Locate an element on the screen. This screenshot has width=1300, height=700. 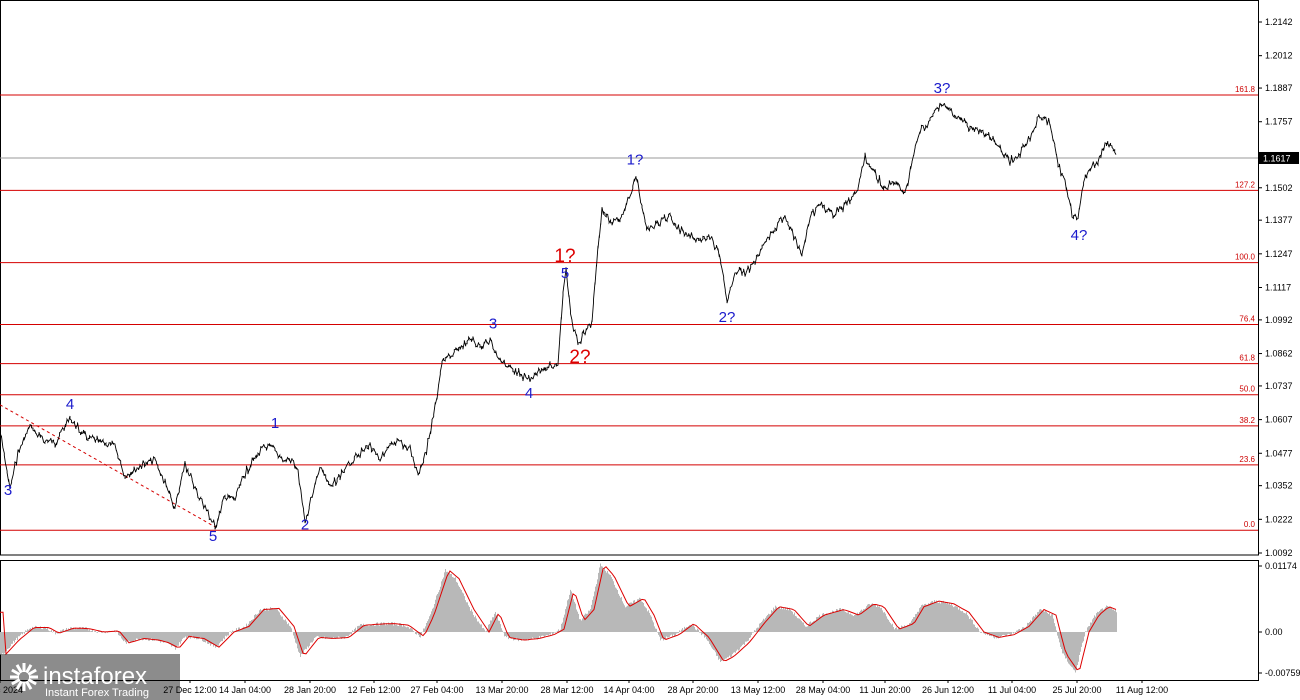
price-axis-label: 1.0092 is located at coordinates (1279, 553).